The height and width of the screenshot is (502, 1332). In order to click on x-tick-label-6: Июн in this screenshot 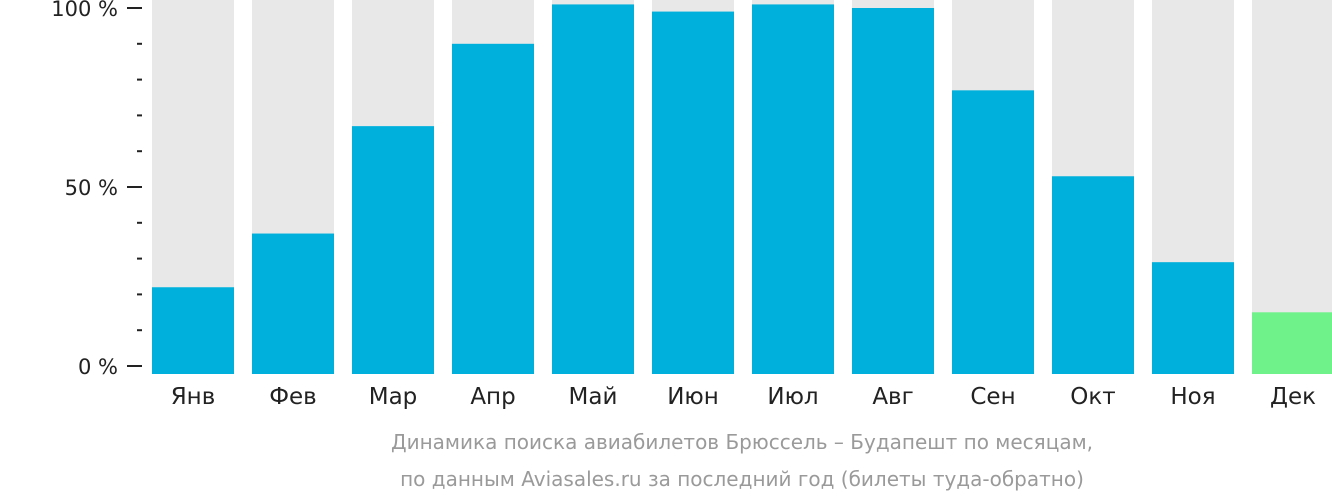, I will do `click(693, 397)`.